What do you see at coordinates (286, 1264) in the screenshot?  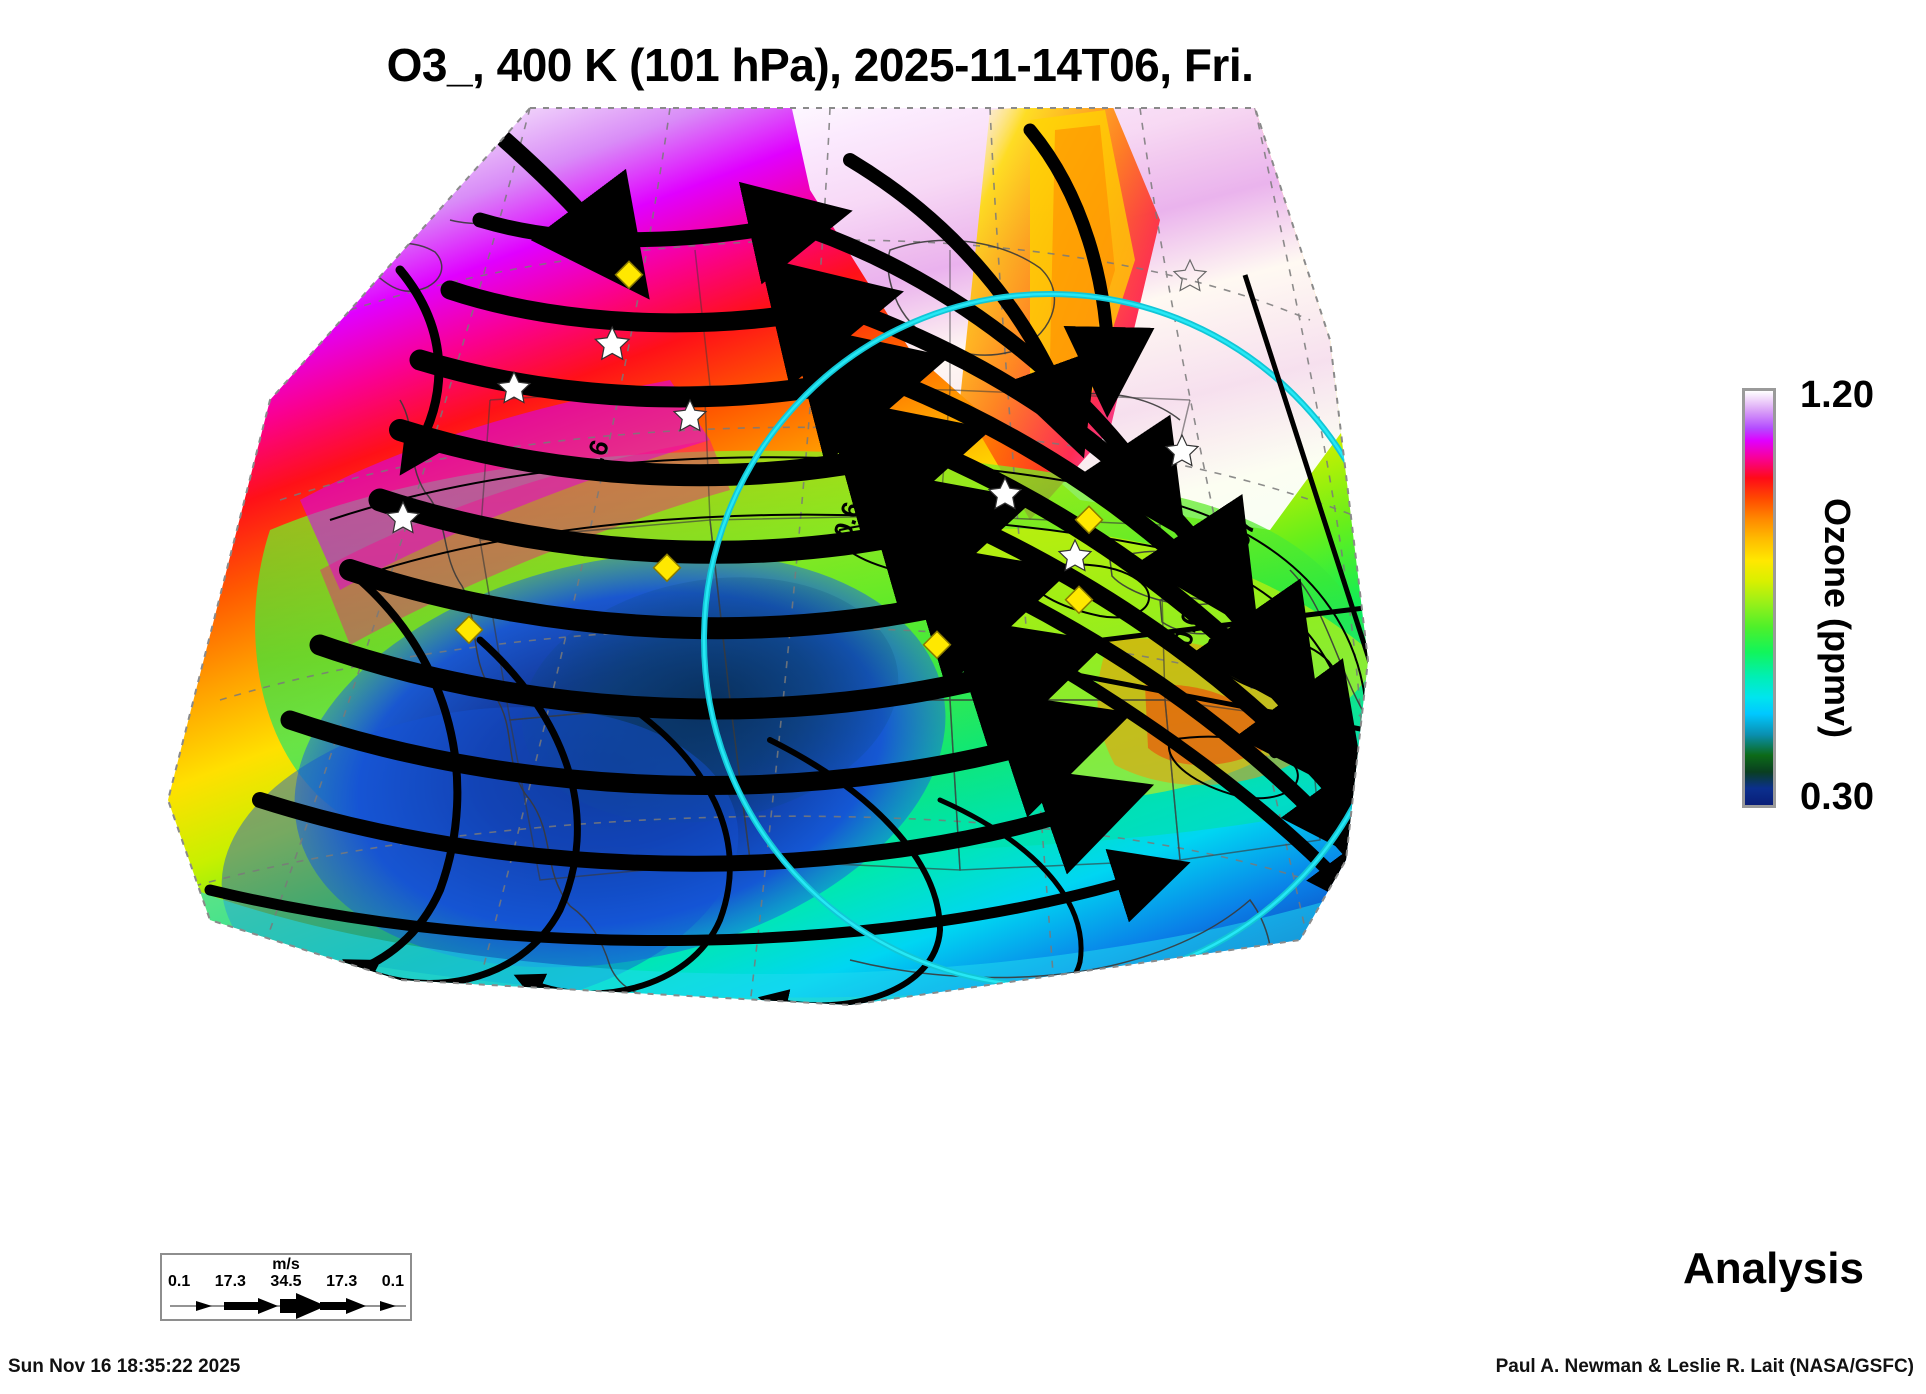 I see `wind-legend-unit-label: m/s` at bounding box center [286, 1264].